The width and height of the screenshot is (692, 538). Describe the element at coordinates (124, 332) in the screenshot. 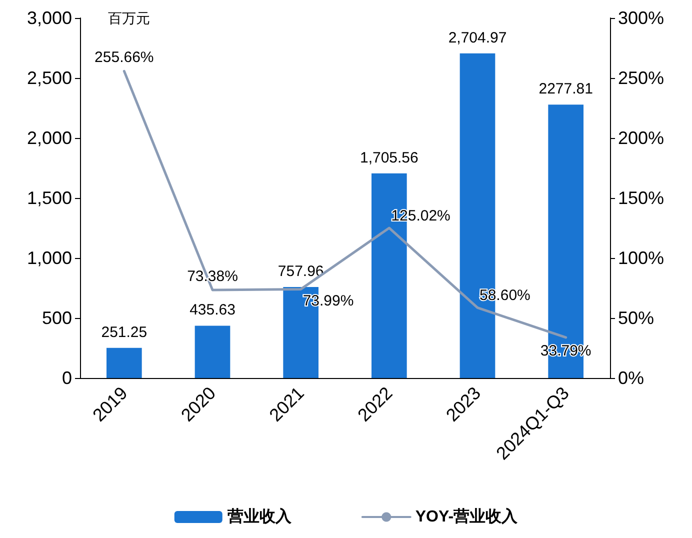

I see `data-label: 251.25` at that location.